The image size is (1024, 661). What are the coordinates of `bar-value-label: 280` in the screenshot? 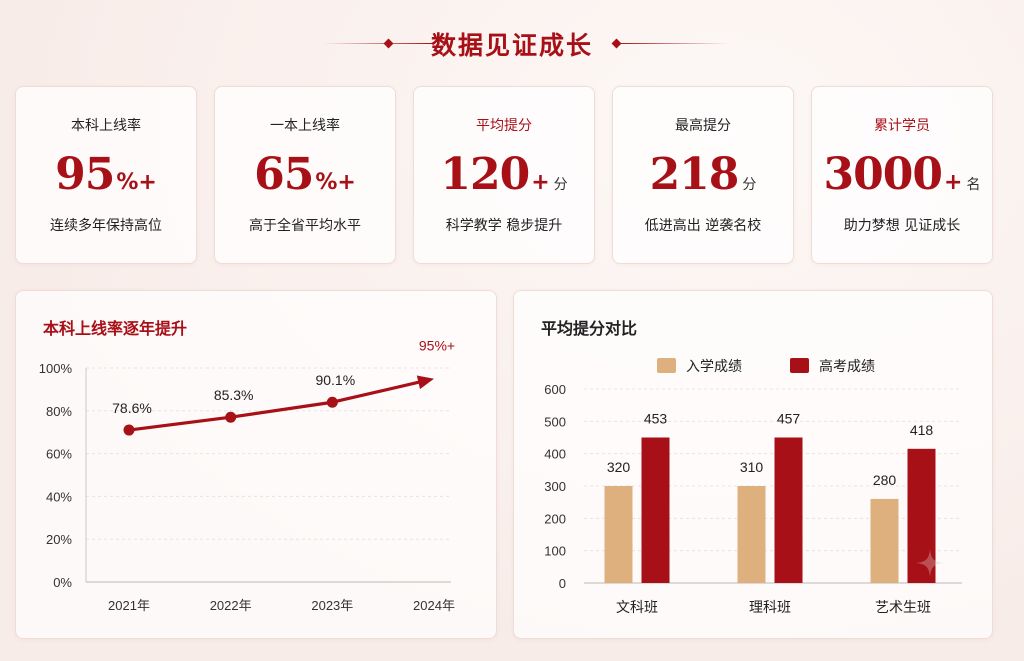 It's located at (885, 480).